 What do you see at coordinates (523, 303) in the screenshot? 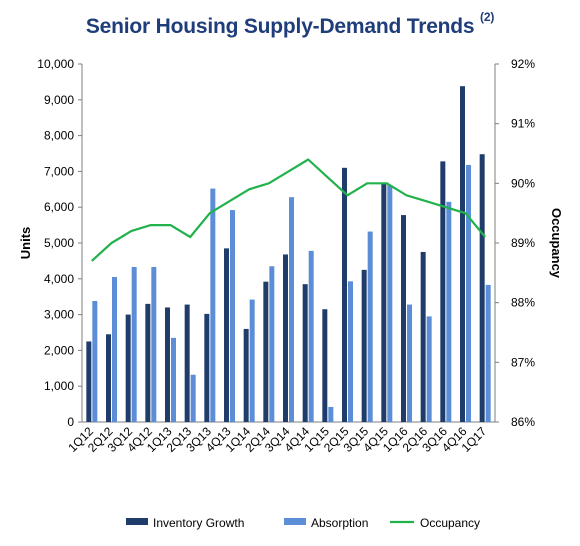
I see `y2-tick-label: 88%` at bounding box center [523, 303].